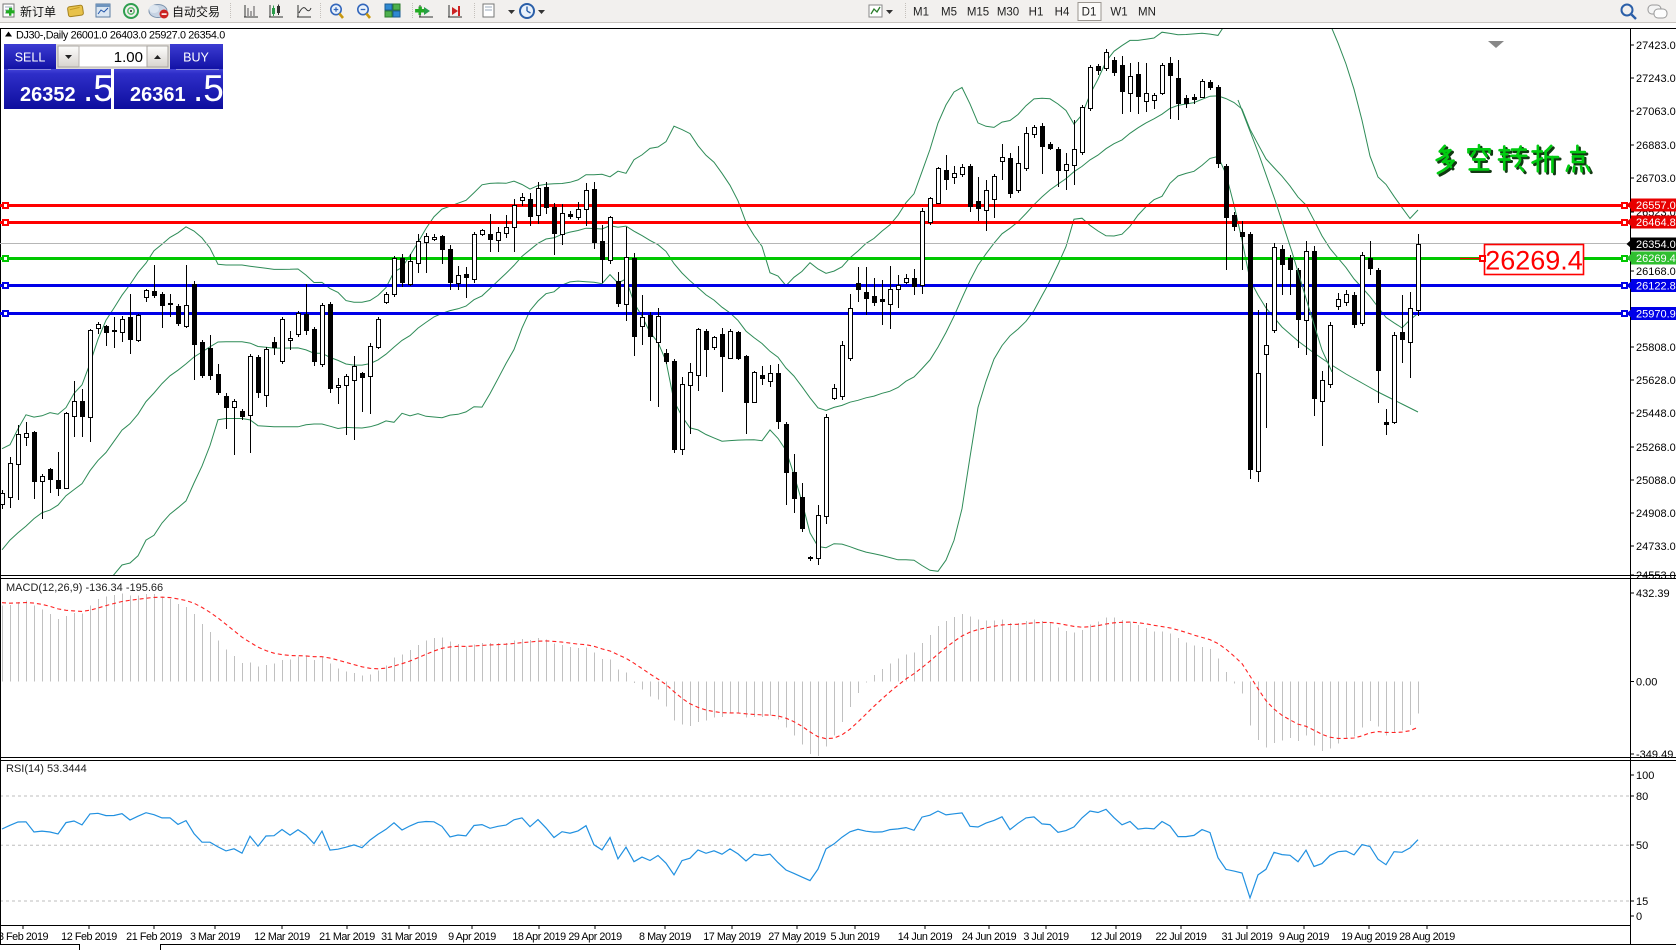 The height and width of the screenshot is (950, 1676). What do you see at coordinates (1656, 245) in the screenshot?
I see `svg-text: 26354.0` at bounding box center [1656, 245].